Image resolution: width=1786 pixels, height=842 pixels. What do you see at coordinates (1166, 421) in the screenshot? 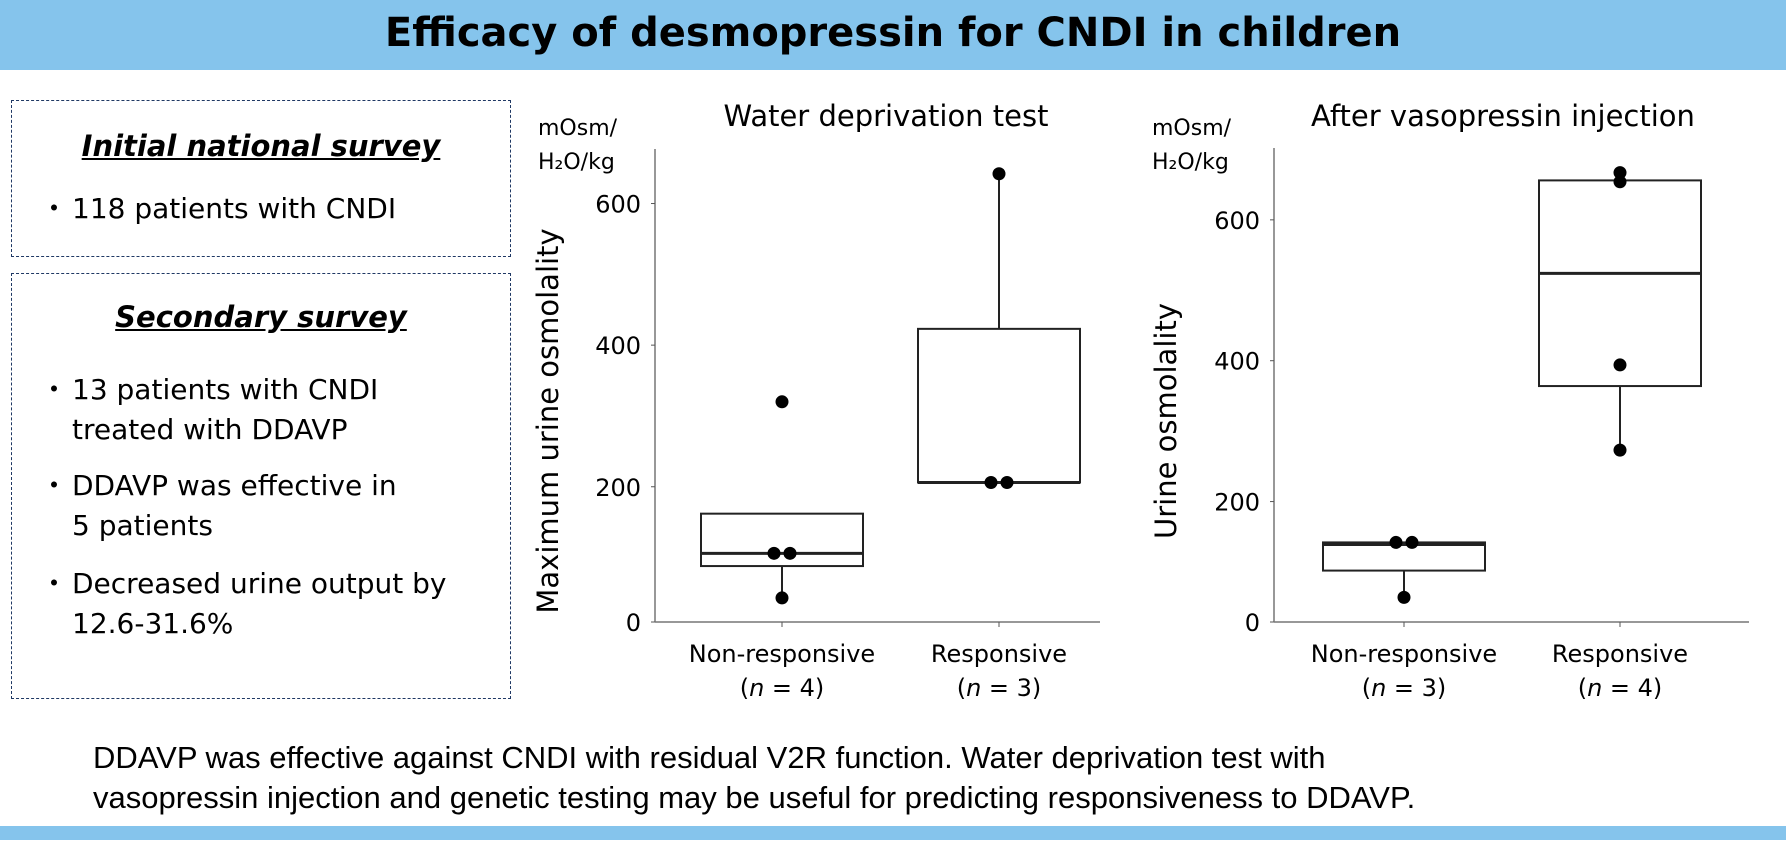
I see `y-axis-label: Urine osmolality` at bounding box center [1166, 421].